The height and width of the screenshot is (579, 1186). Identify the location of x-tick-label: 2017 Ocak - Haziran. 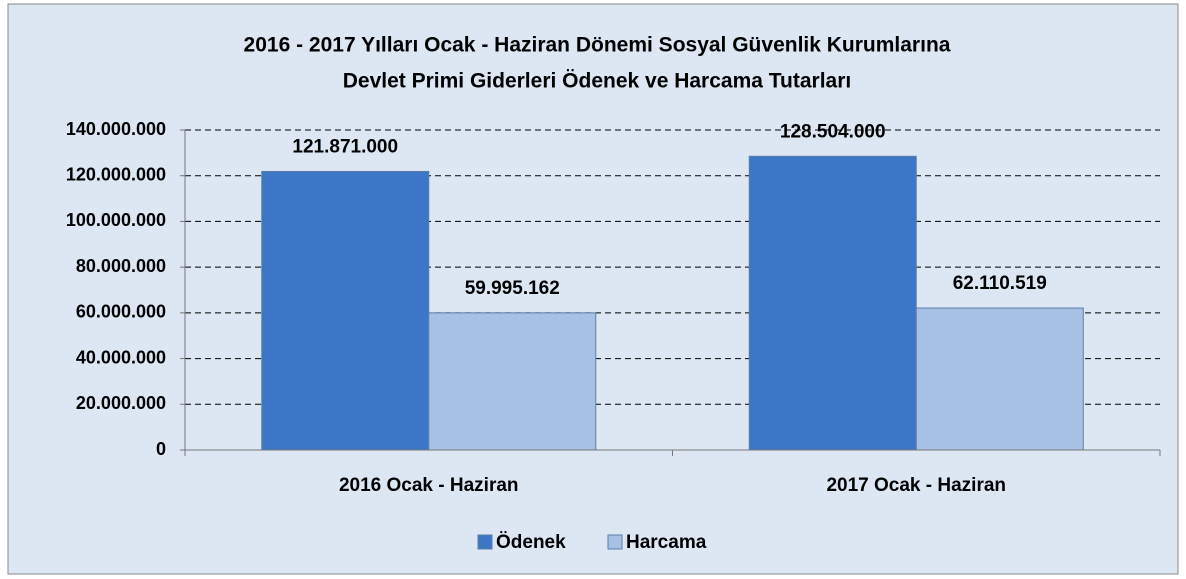
(916, 485).